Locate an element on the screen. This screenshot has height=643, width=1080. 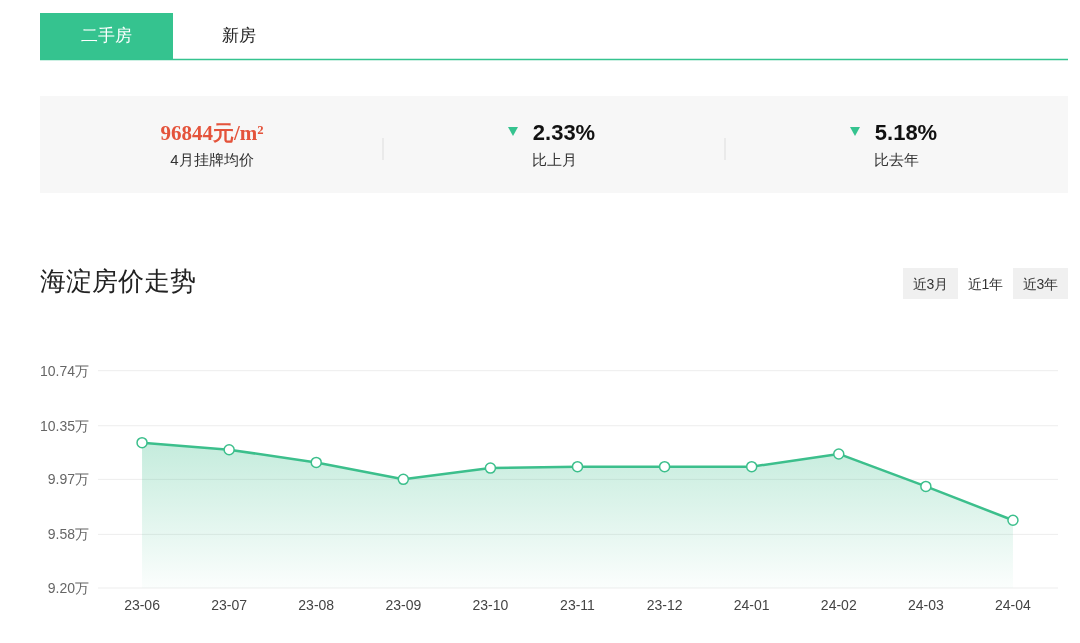
y-tick-label: 10.35万 is located at coordinates (64, 425).